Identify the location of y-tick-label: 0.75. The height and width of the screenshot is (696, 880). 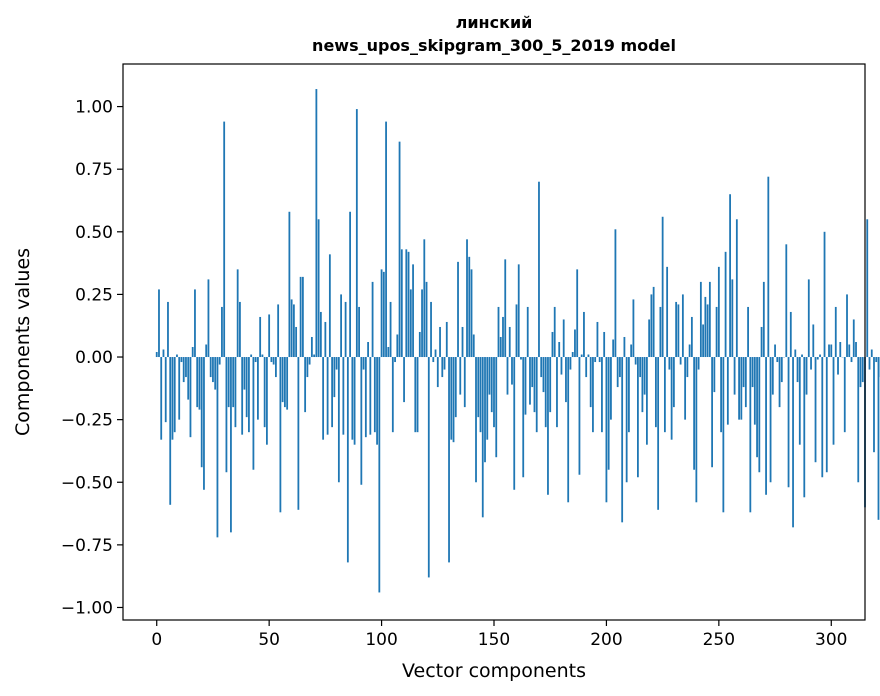
(94, 170).